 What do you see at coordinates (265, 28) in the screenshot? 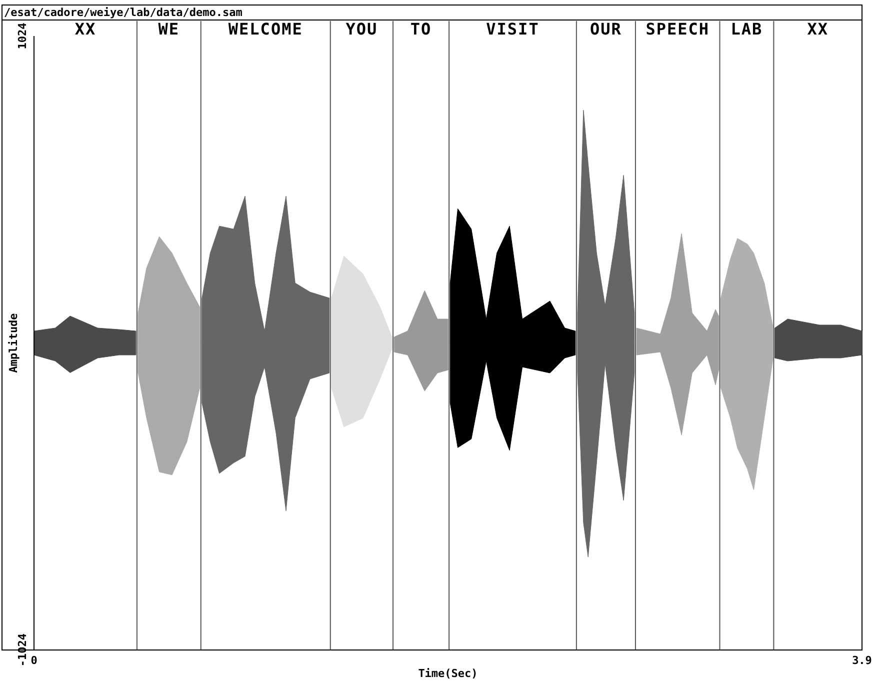
I see `annotation: WELCOME` at bounding box center [265, 28].